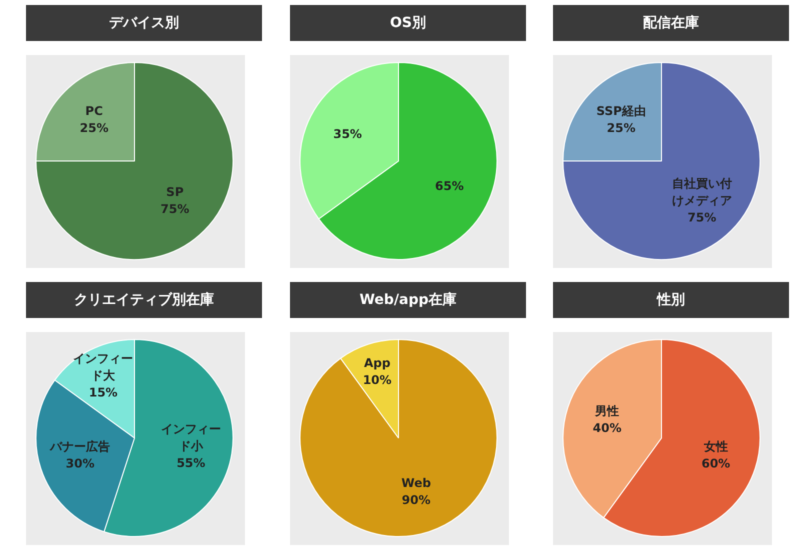 The image size is (800, 546). I want to click on data-label: 40%, so click(607, 427).